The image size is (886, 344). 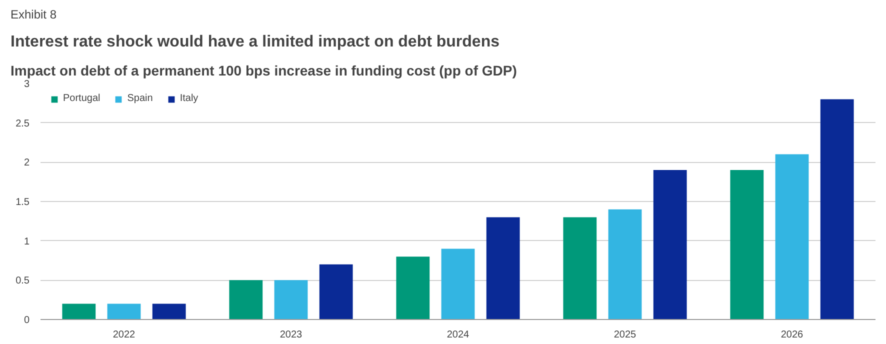 I want to click on chart-title: Interest rate shock would have a limited impact on debt burdens, so click(x=255, y=42).